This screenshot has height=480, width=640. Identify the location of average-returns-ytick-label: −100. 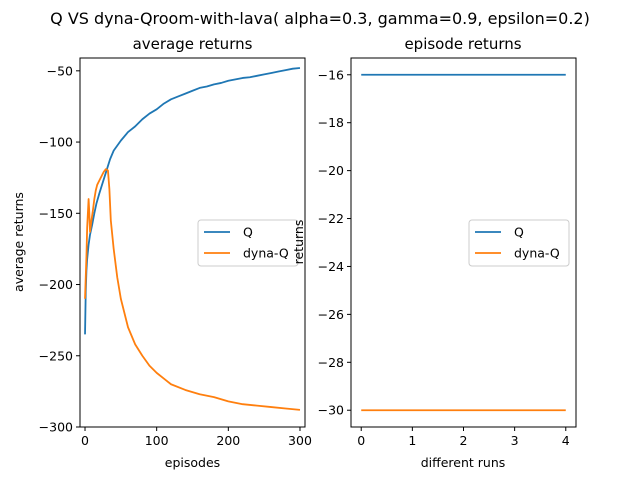
(56, 142).